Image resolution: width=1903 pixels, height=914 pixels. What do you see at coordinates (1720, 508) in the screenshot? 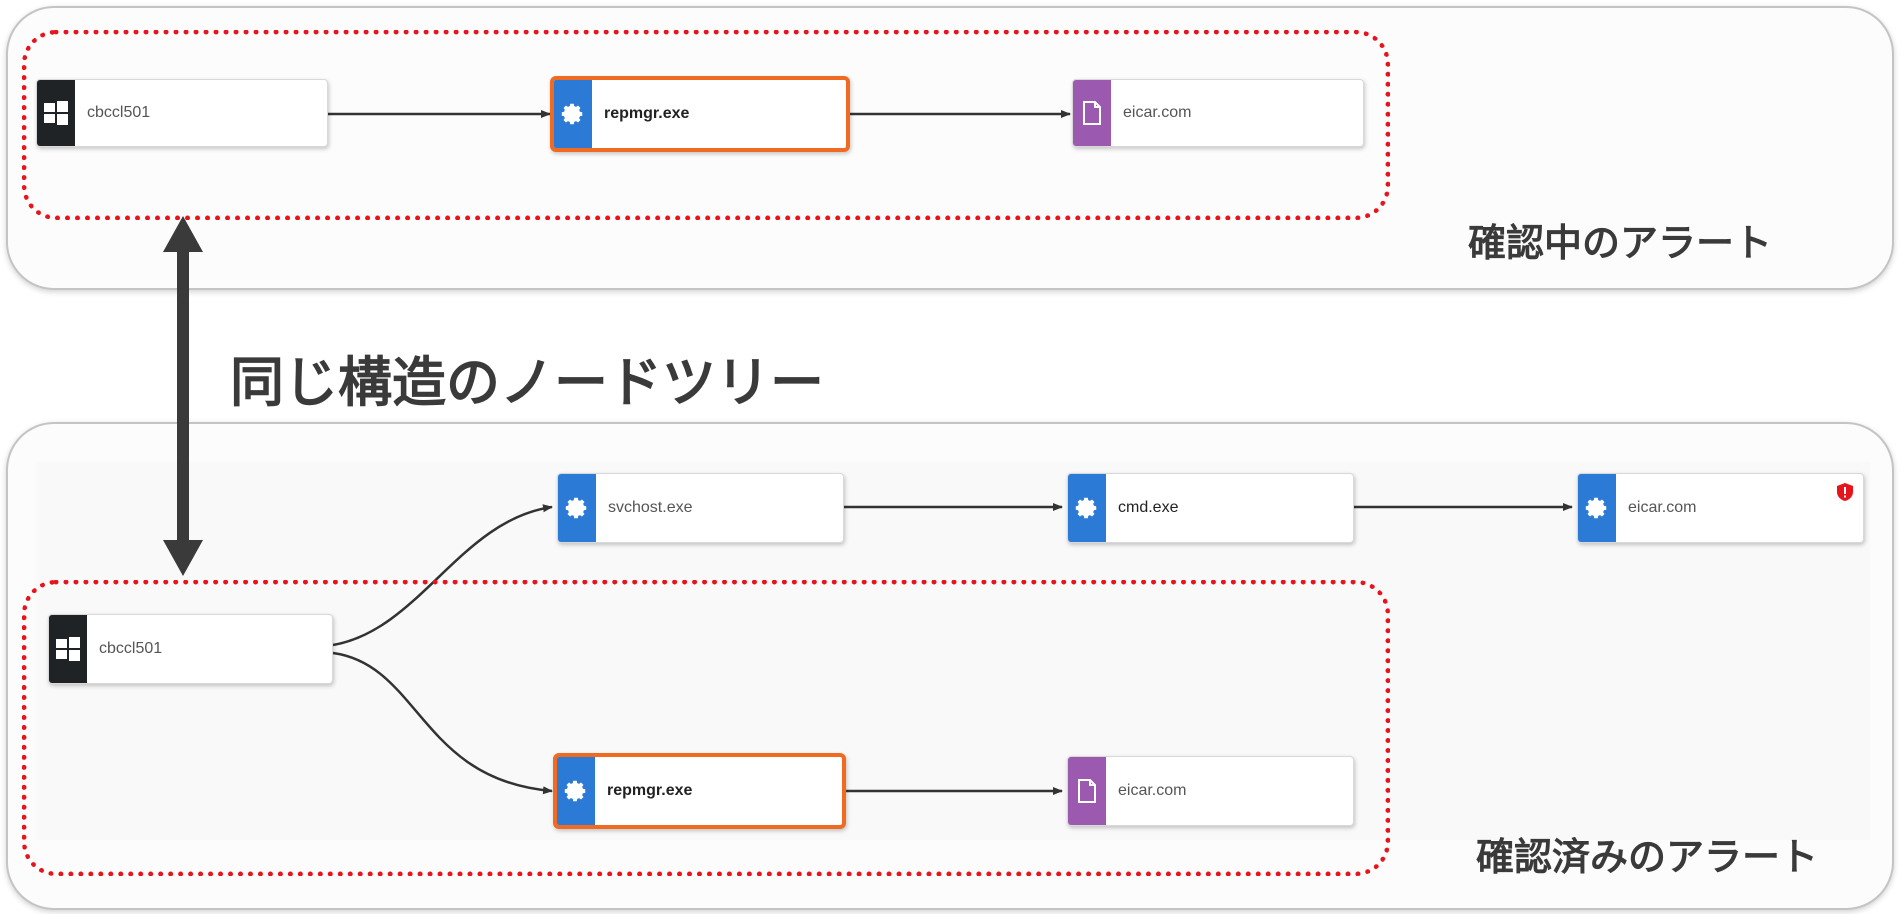
I see `node-eicar-process: eicar.com` at bounding box center [1720, 508].